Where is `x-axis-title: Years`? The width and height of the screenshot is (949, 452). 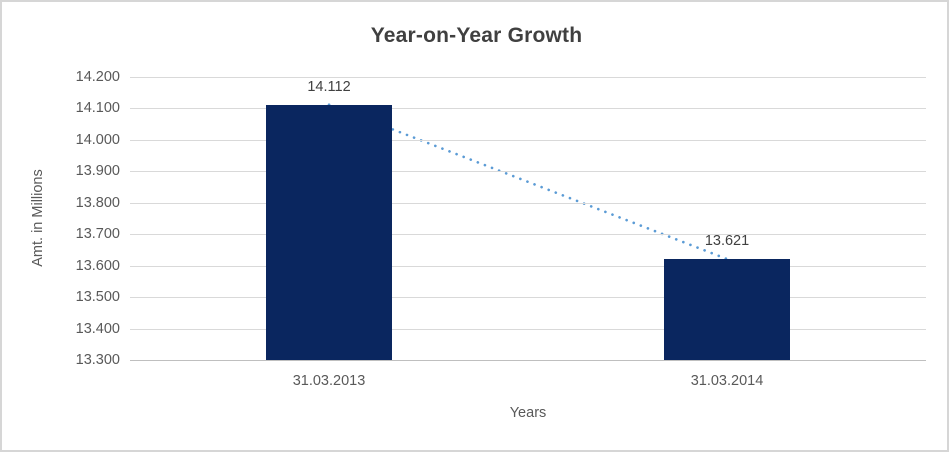
x-axis-title: Years is located at coordinates (528, 413).